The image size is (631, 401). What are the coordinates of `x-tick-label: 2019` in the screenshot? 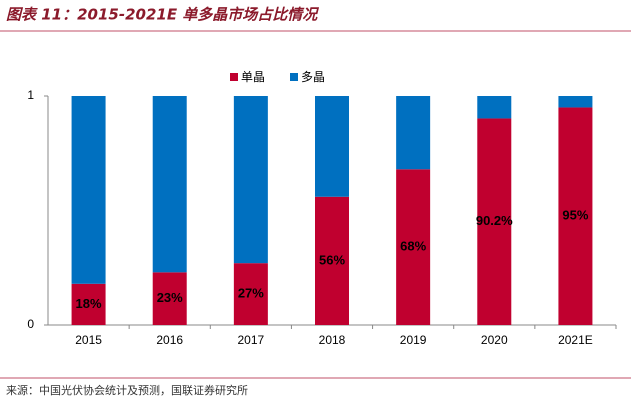 It's located at (413, 340).